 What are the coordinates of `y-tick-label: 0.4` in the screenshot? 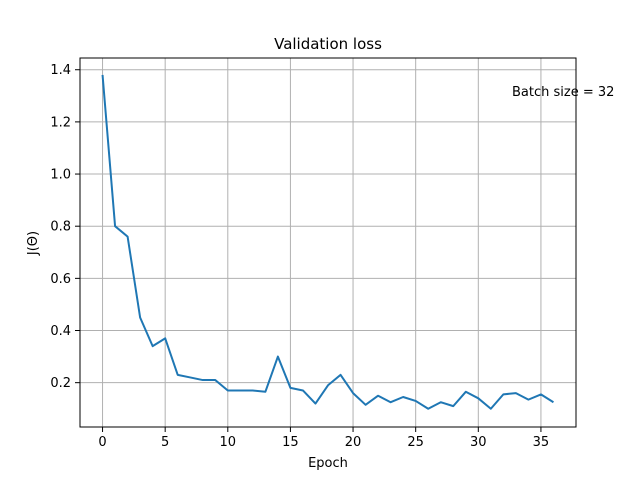 It's located at (60, 331).